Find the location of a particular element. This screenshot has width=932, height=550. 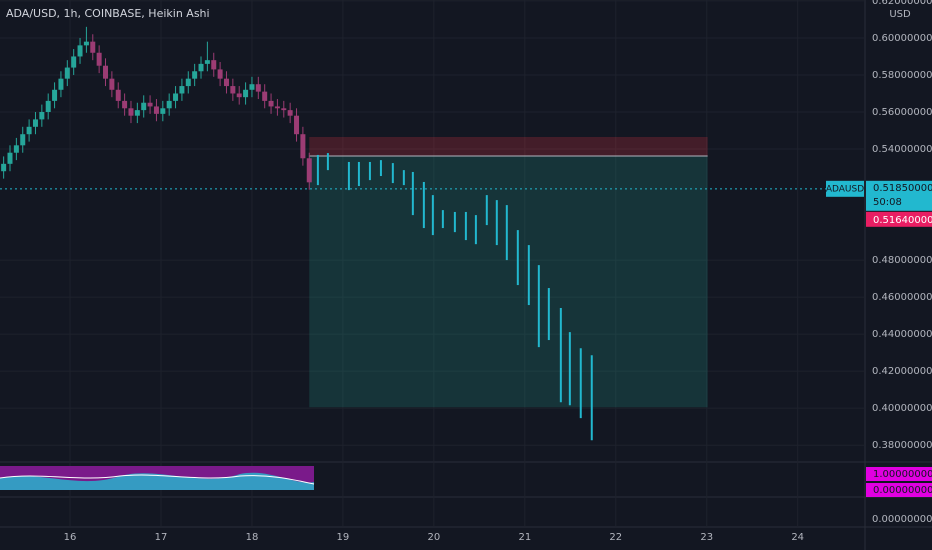

countdown-label: 50:08 is located at coordinates (887, 202).